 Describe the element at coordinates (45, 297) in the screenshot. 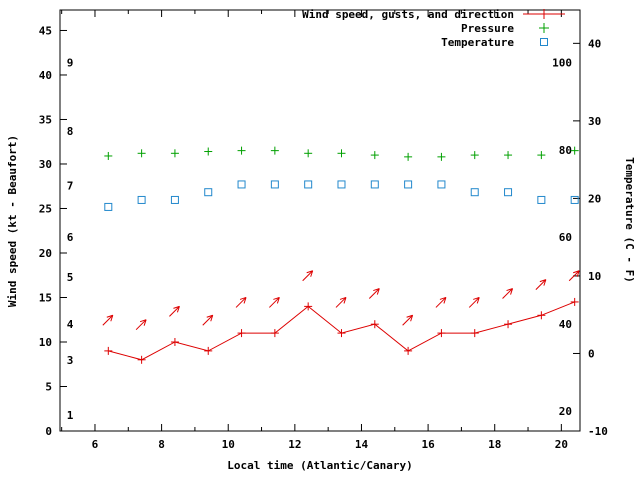

I see `svg-text: 15` at that location.